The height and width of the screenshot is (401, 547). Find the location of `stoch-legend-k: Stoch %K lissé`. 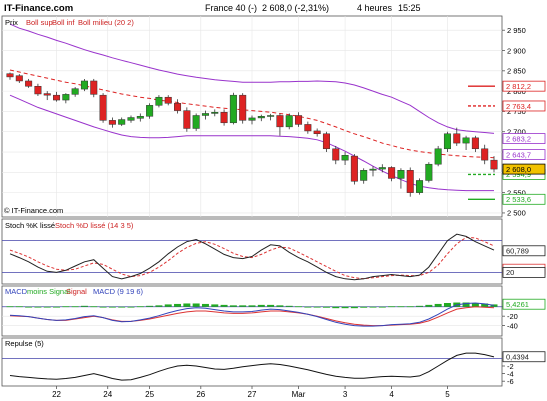

stoch-legend-k: Stoch %K lissé is located at coordinates (30, 225).